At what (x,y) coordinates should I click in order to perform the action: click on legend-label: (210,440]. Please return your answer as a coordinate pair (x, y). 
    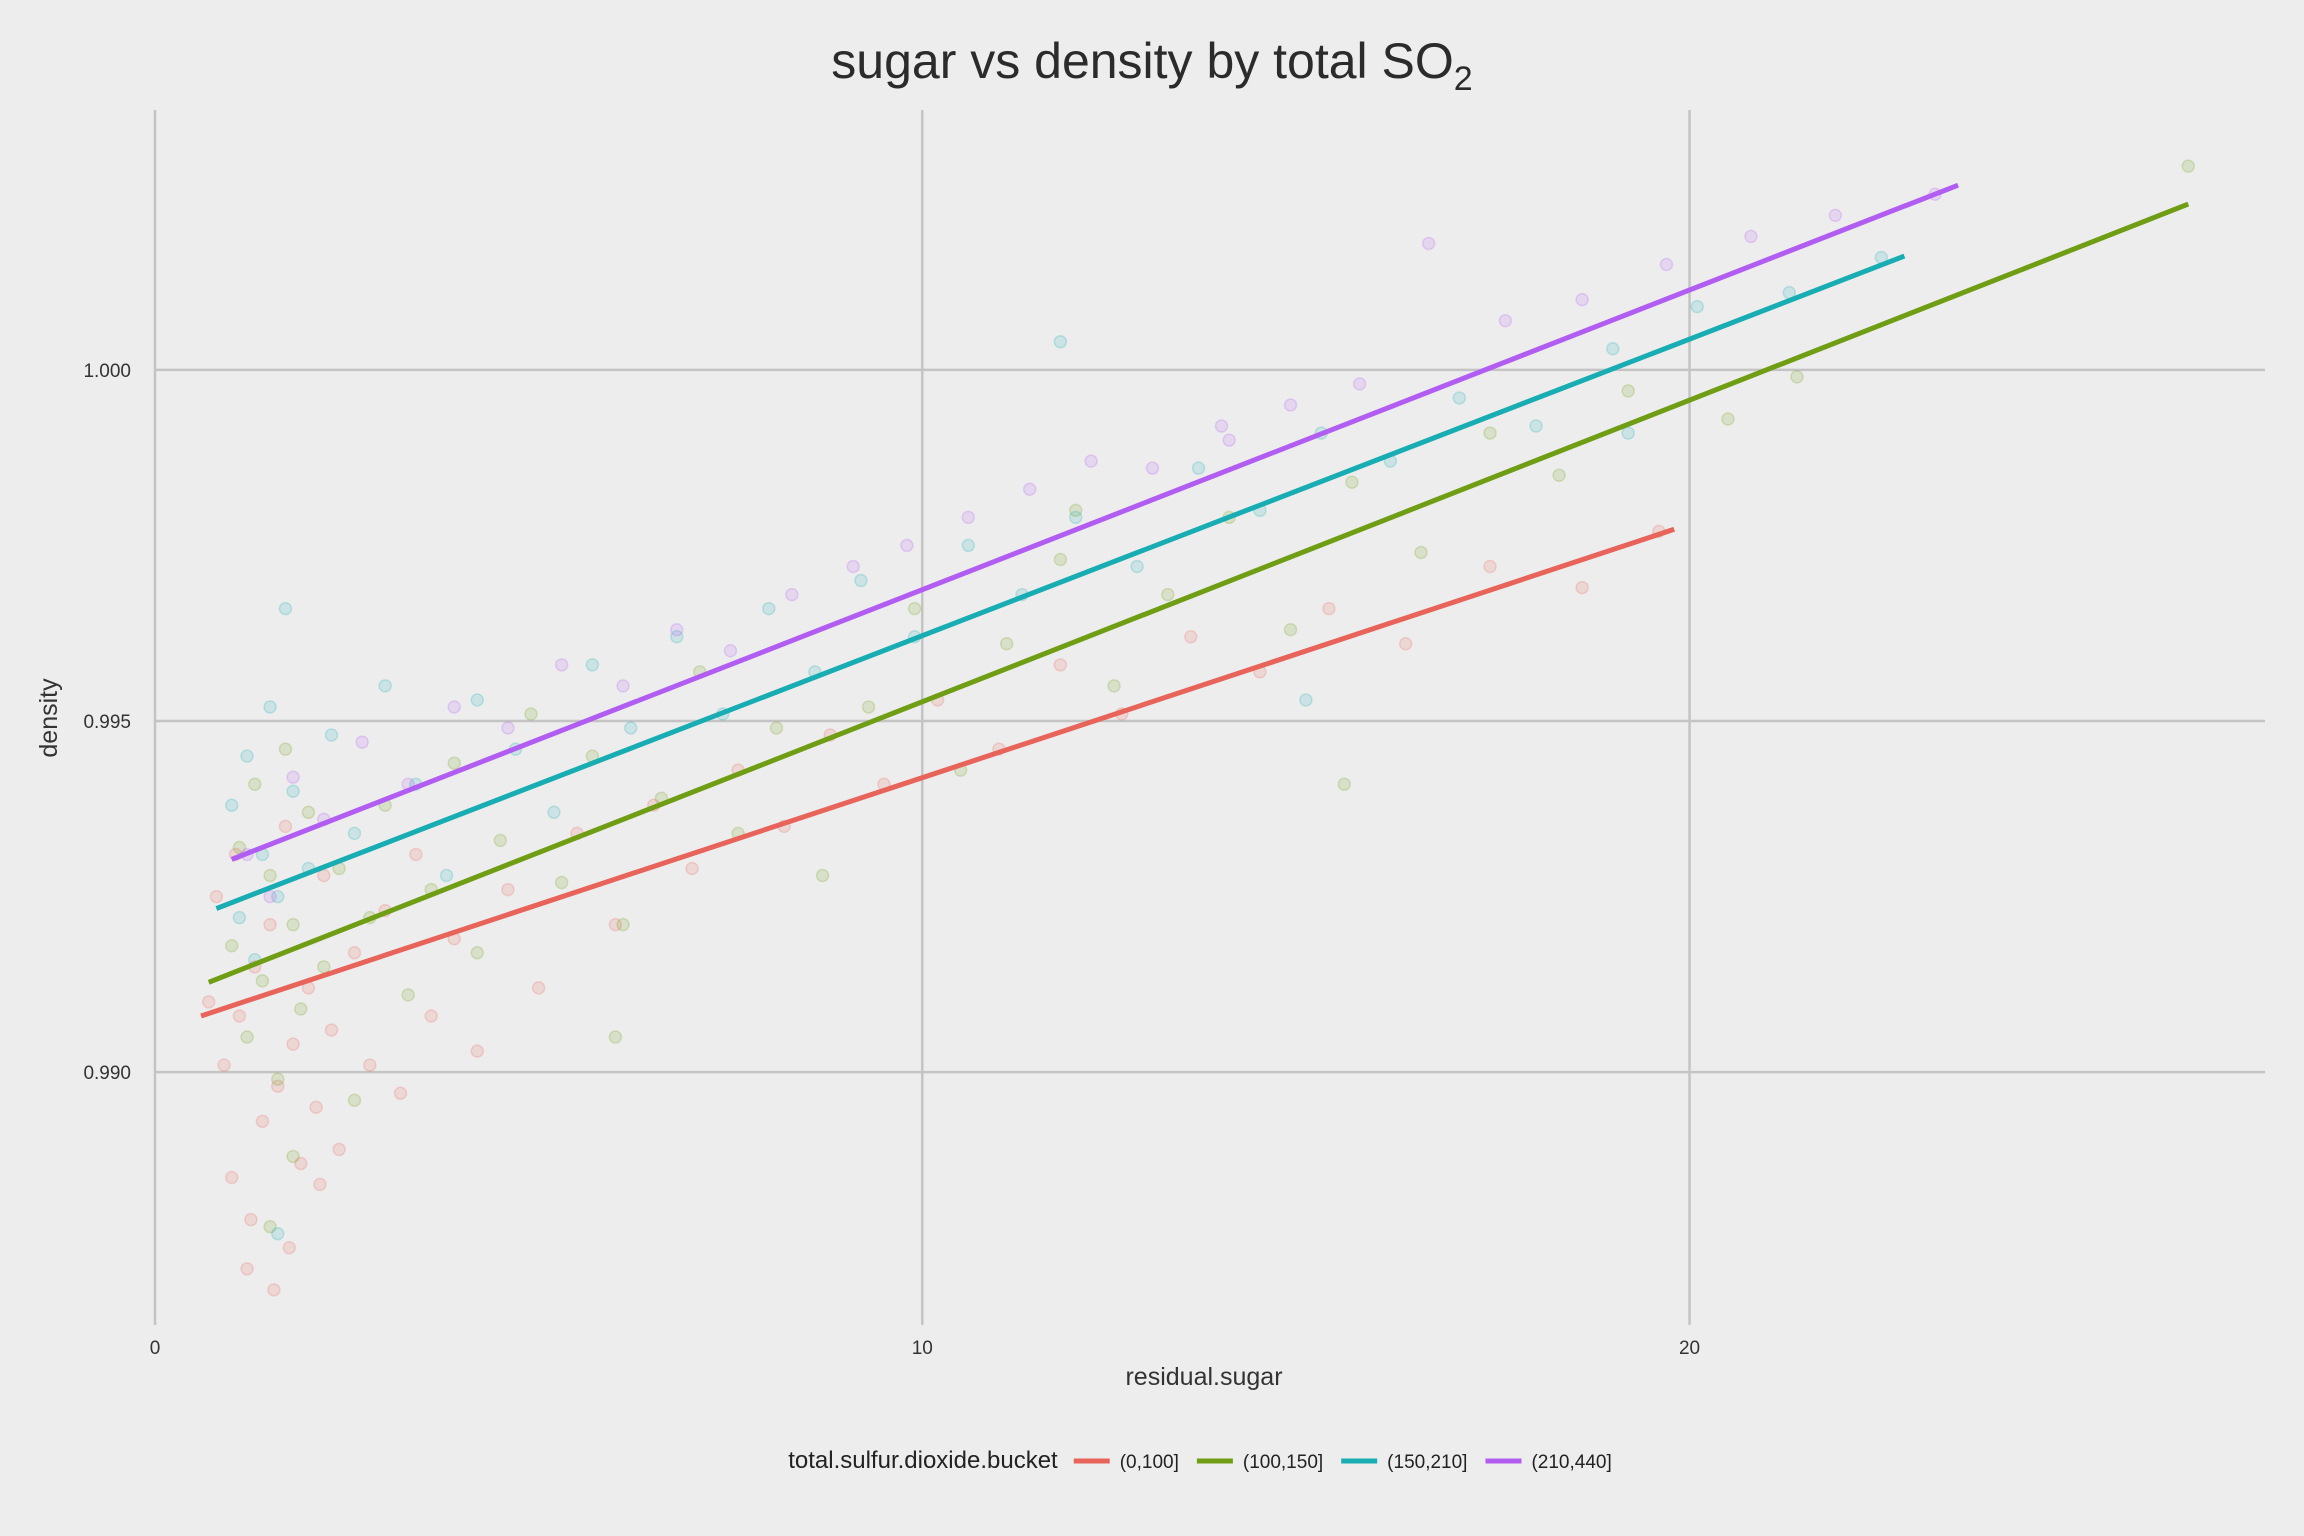
    Looking at the image, I should click on (1571, 1462).